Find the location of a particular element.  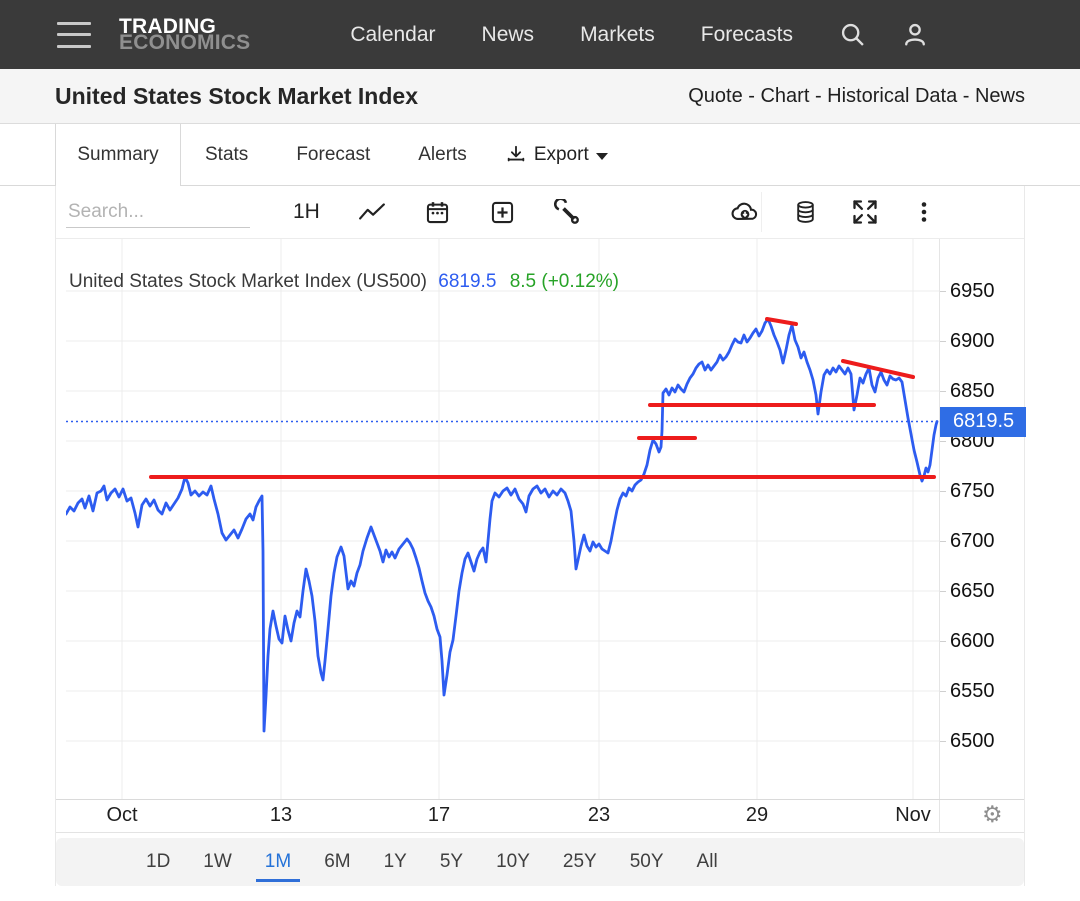

calendar-icon is located at coordinates (437, 212).